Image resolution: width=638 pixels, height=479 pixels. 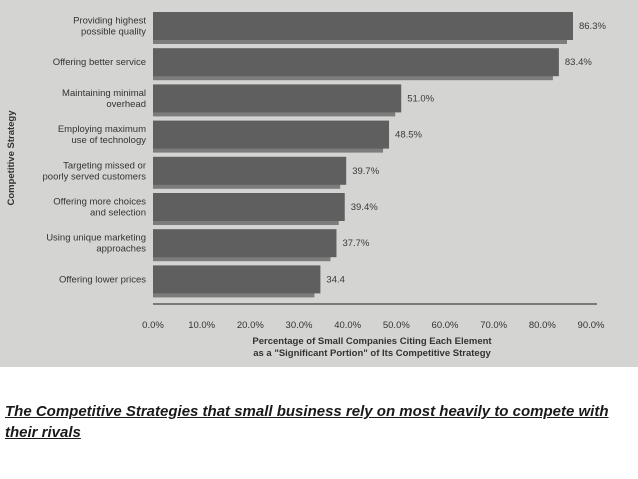 I want to click on x-tick-label-6: 60.0%, so click(x=445, y=325).